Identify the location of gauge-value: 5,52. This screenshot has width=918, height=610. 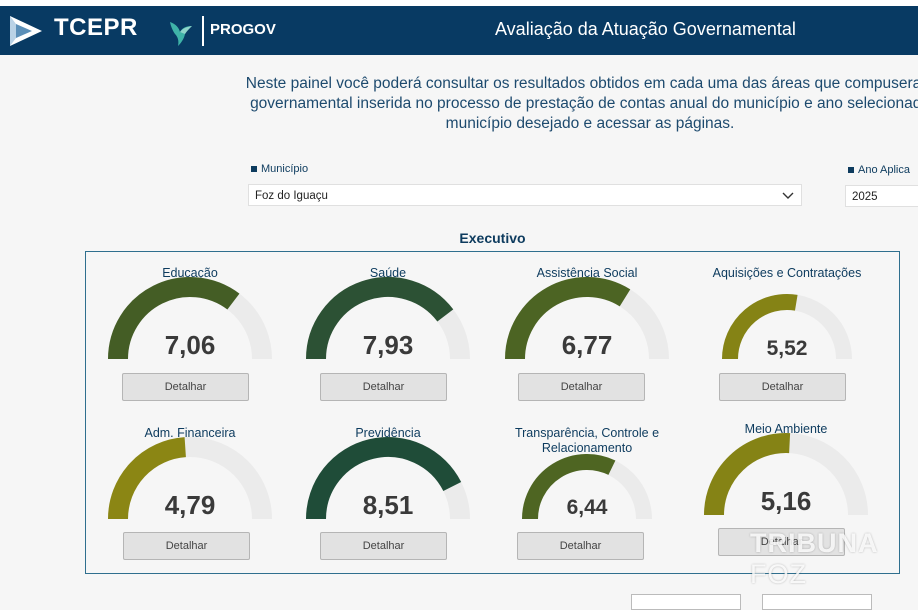
(787, 348).